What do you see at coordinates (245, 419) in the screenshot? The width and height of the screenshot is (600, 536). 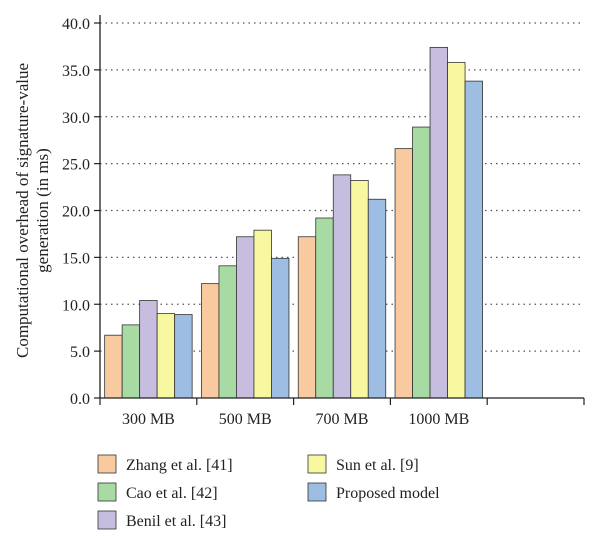 I see `x-tick-label: 500 MB` at bounding box center [245, 419].